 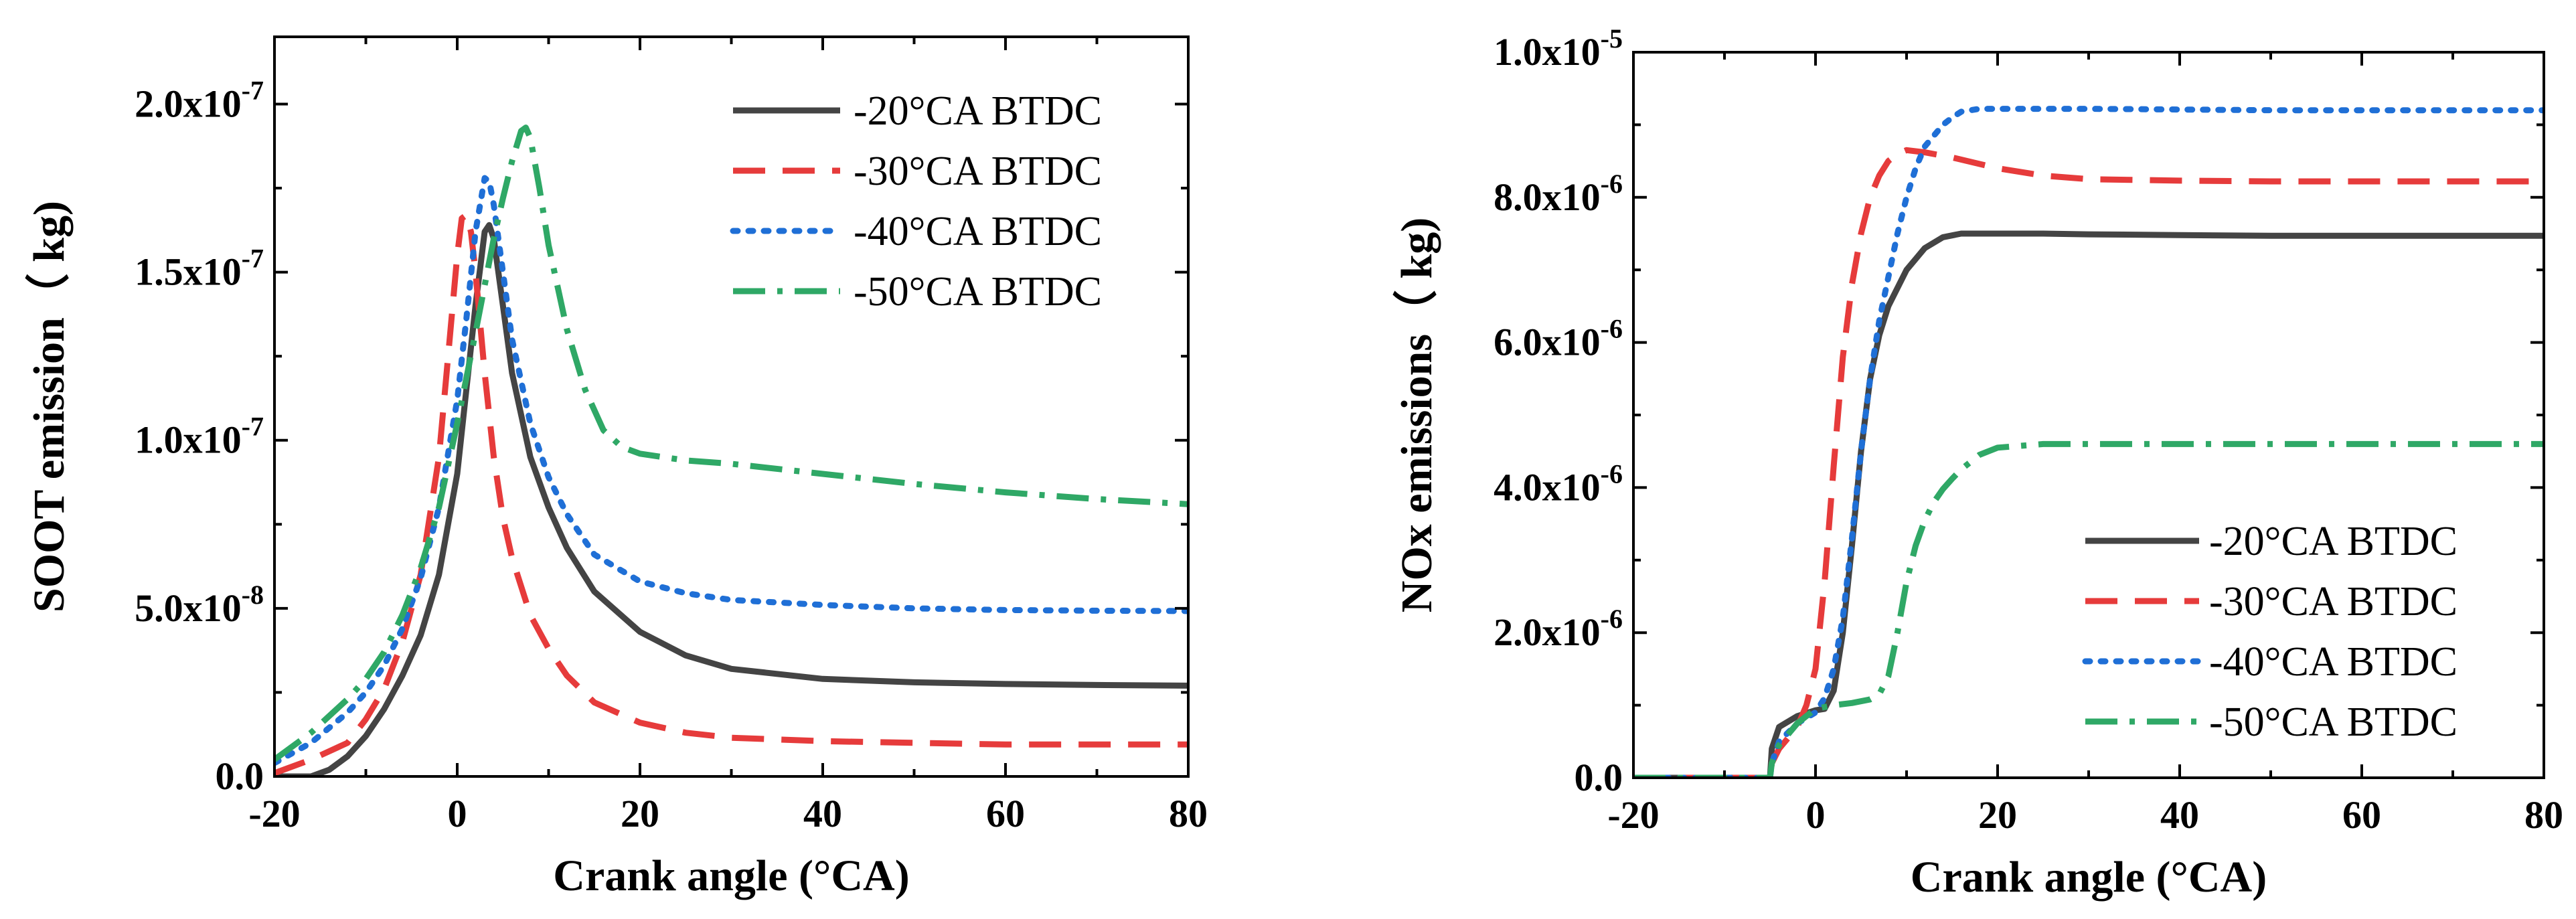 I want to click on nox-y-tick-label: 8.0x10⁻⁶, so click(x=1559, y=194).